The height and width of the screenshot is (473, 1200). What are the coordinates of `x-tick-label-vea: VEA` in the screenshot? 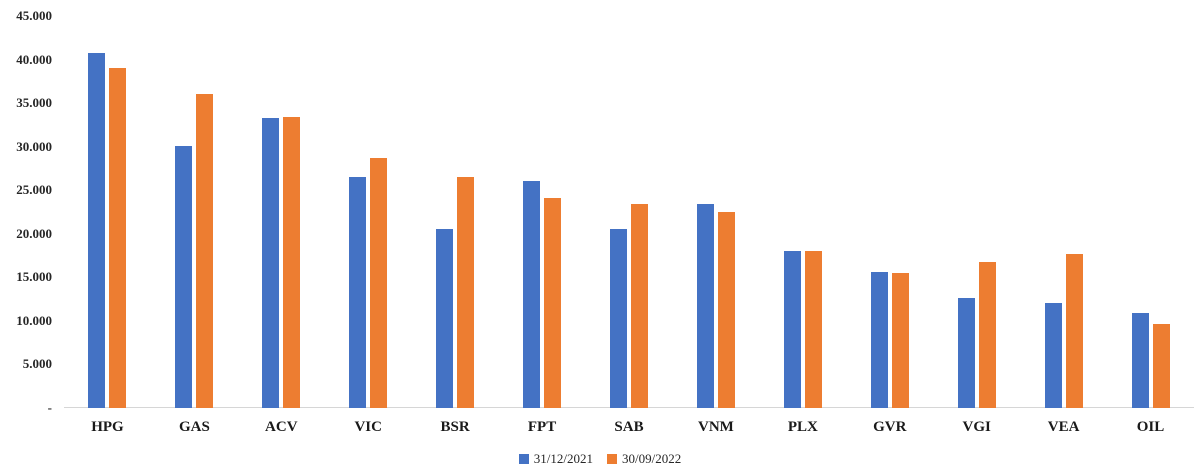 It's located at (1063, 427).